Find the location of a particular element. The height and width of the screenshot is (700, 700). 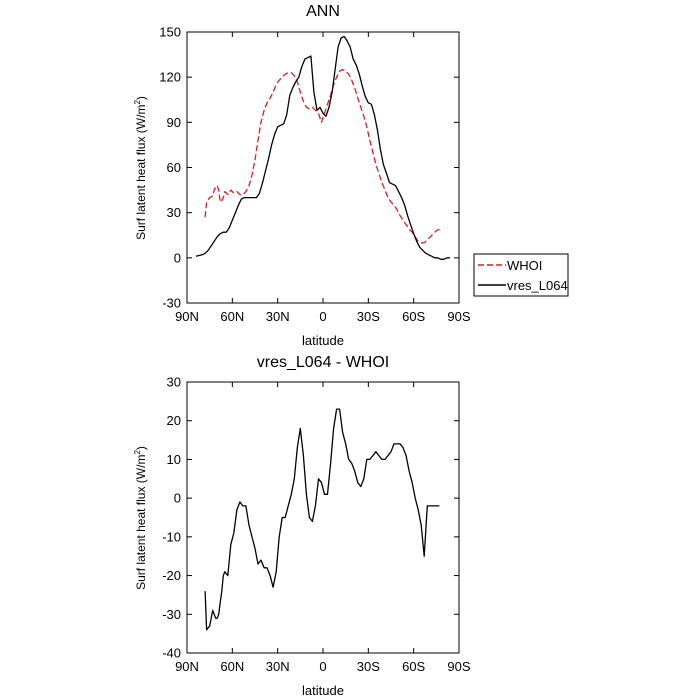

legend: WHOI vres_L064 is located at coordinates (521, 275).